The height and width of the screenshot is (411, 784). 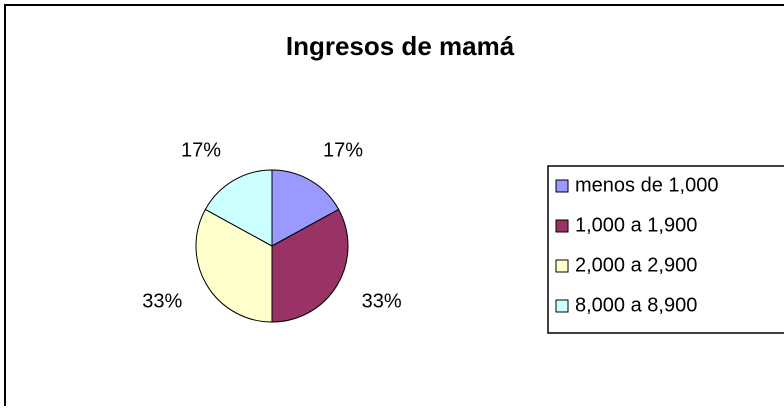 I want to click on legend-box, so click(x=665, y=249).